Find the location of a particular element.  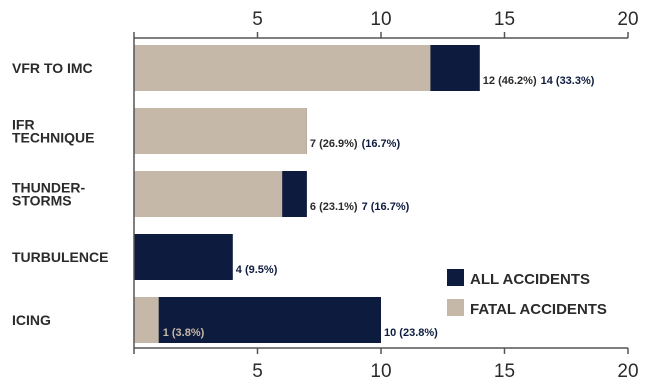

data-label-fatal: 1 (3.8%) is located at coordinates (184, 333).